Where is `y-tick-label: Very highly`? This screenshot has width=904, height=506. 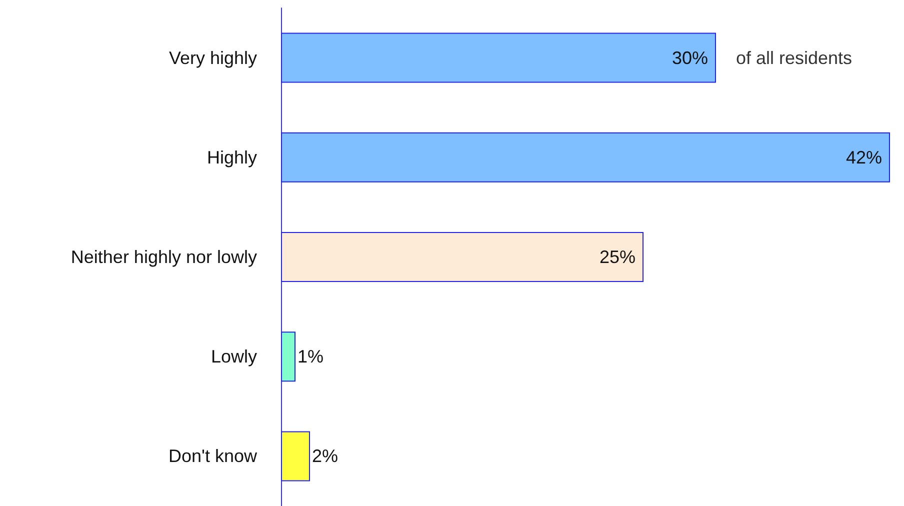
y-tick-label: Very highly is located at coordinates (212, 58).